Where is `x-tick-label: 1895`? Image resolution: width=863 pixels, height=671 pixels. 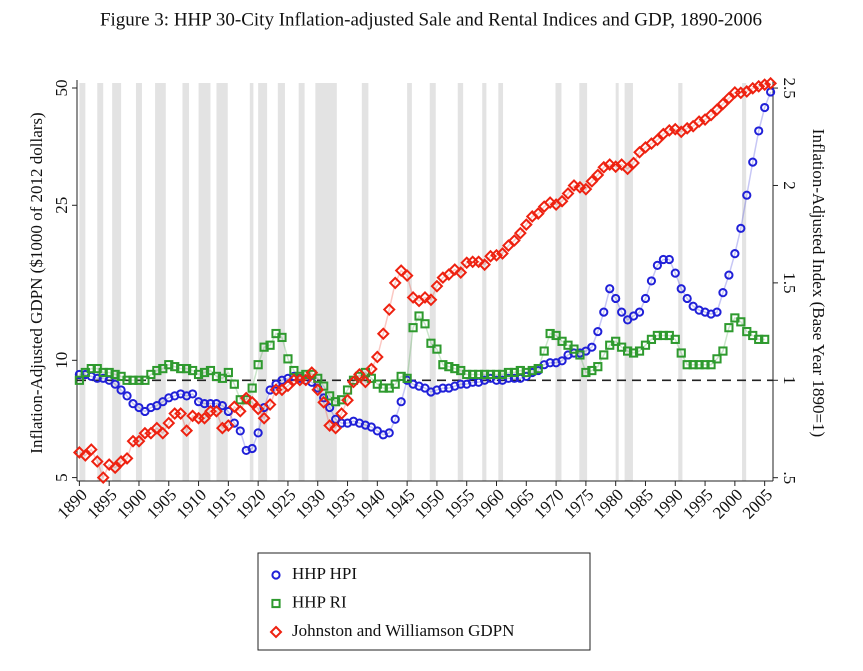 x-tick-label: 1895 is located at coordinates (101, 503).